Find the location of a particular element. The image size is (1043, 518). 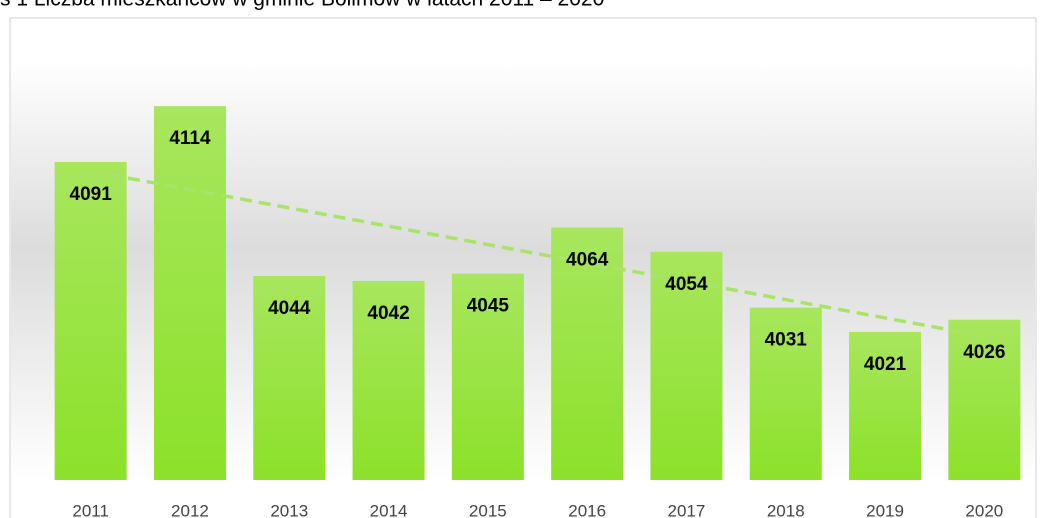

data-label: 4042 is located at coordinates (388, 313).